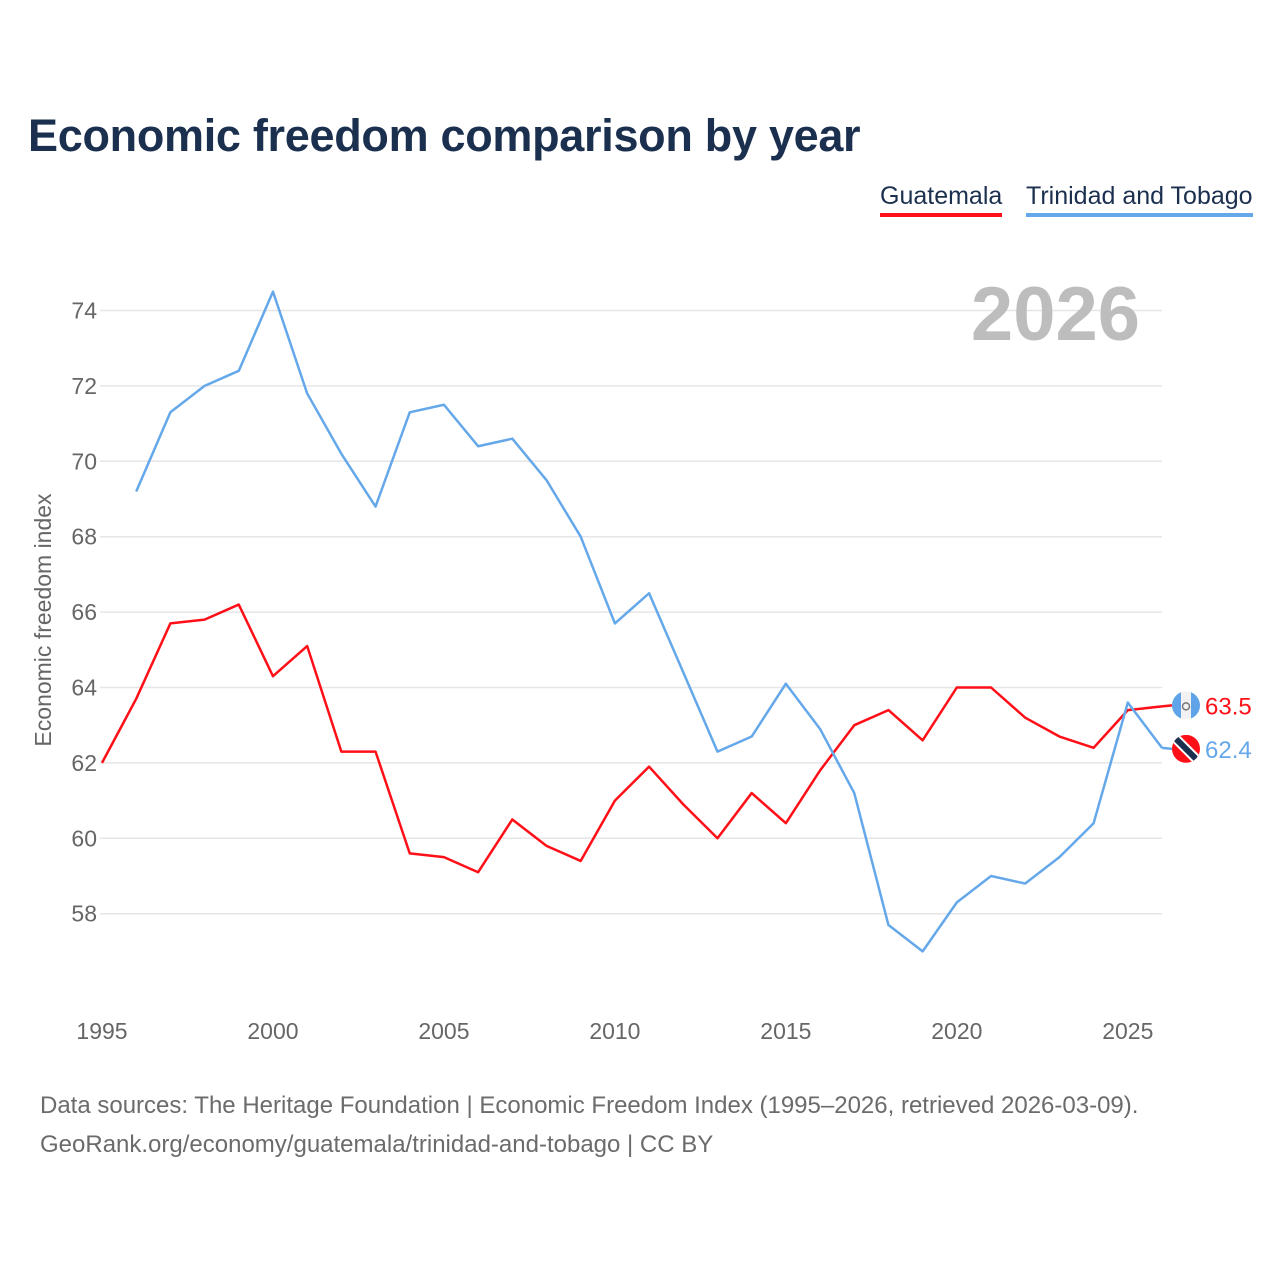 The height and width of the screenshot is (1280, 1280). I want to click on x-tick-label: 2000, so click(272, 1031).